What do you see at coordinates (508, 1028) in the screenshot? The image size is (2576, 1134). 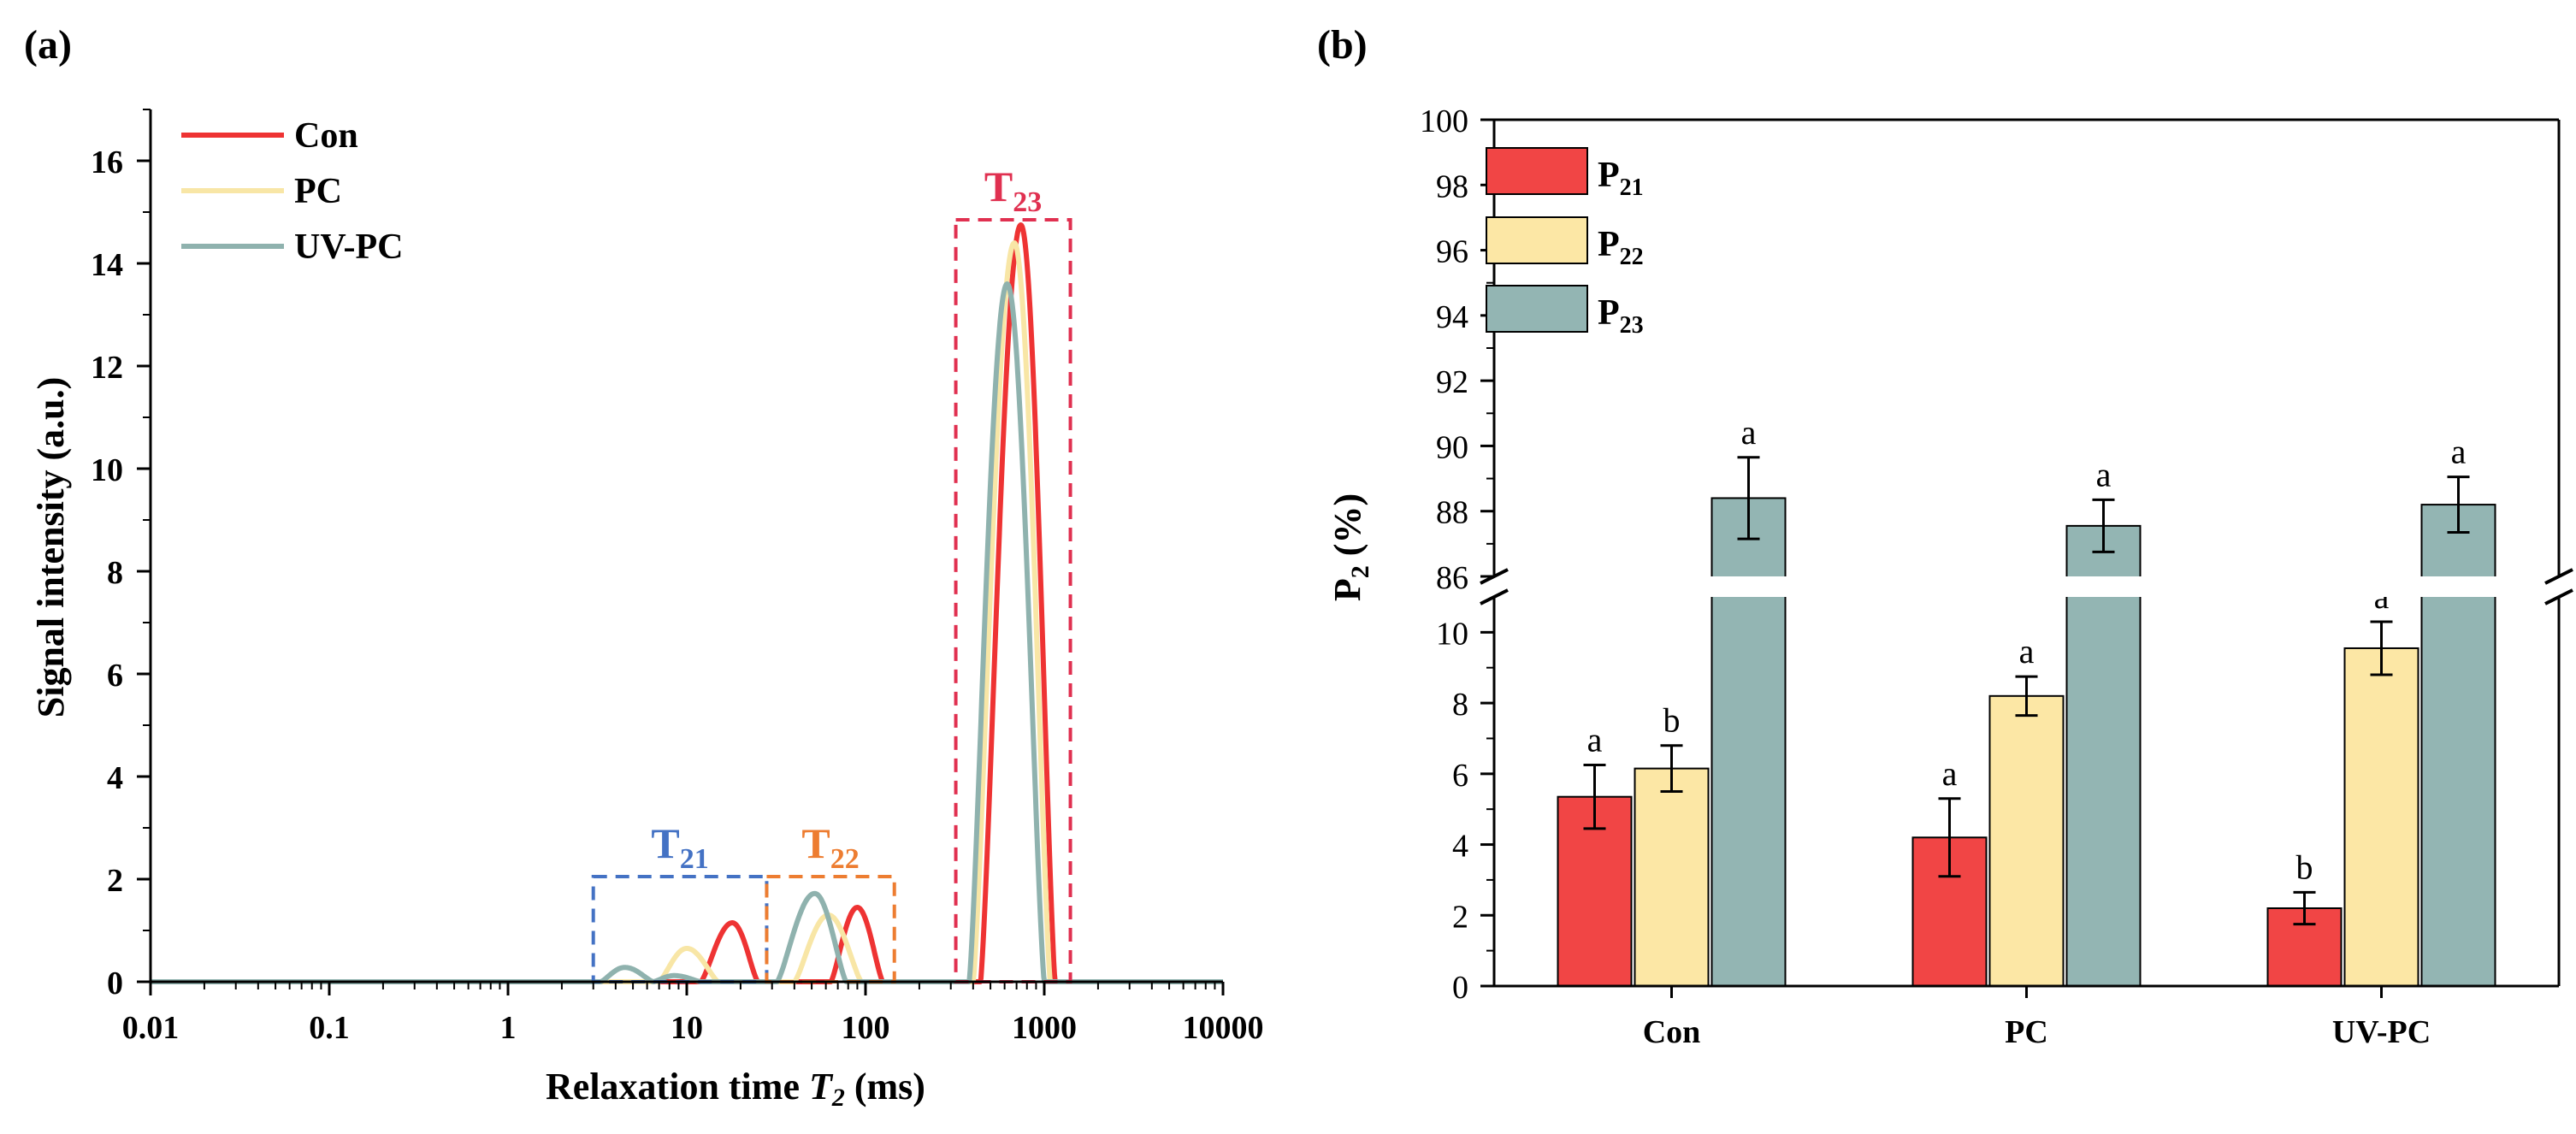 I see `x-tick-label: 1` at bounding box center [508, 1028].